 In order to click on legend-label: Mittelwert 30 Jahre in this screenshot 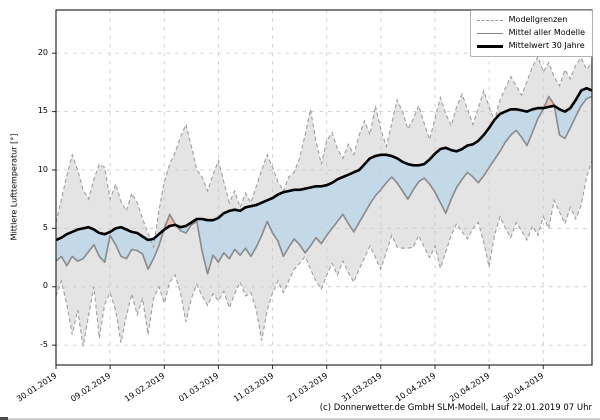, I will do `click(546, 45)`.